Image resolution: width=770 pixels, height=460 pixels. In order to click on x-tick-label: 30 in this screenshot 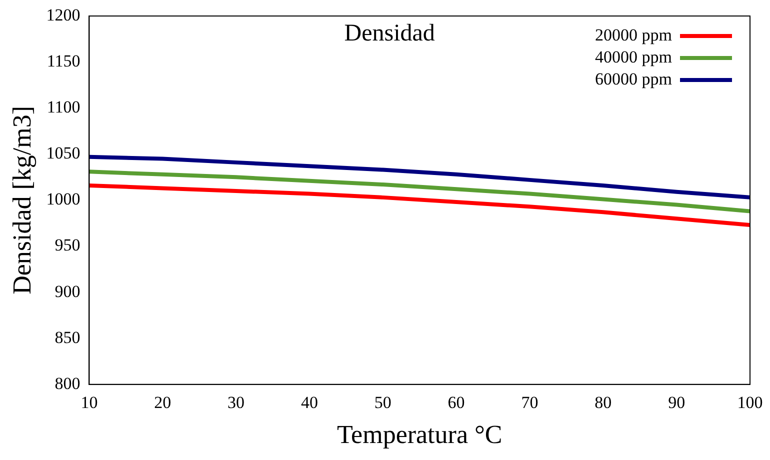, I will do `click(236, 402)`.